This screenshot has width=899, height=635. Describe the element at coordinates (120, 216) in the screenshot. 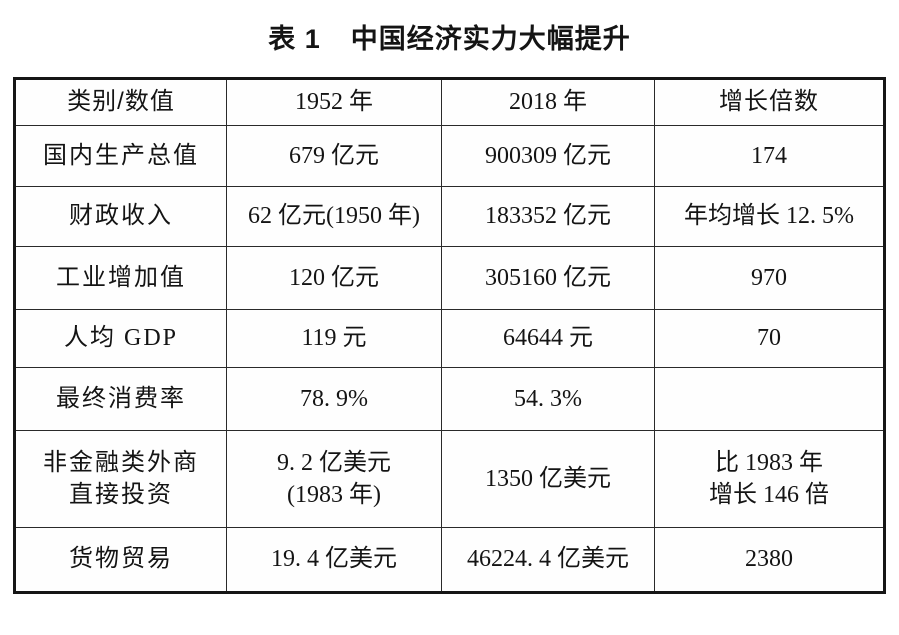

I see `row-label: 财政收入` at that location.